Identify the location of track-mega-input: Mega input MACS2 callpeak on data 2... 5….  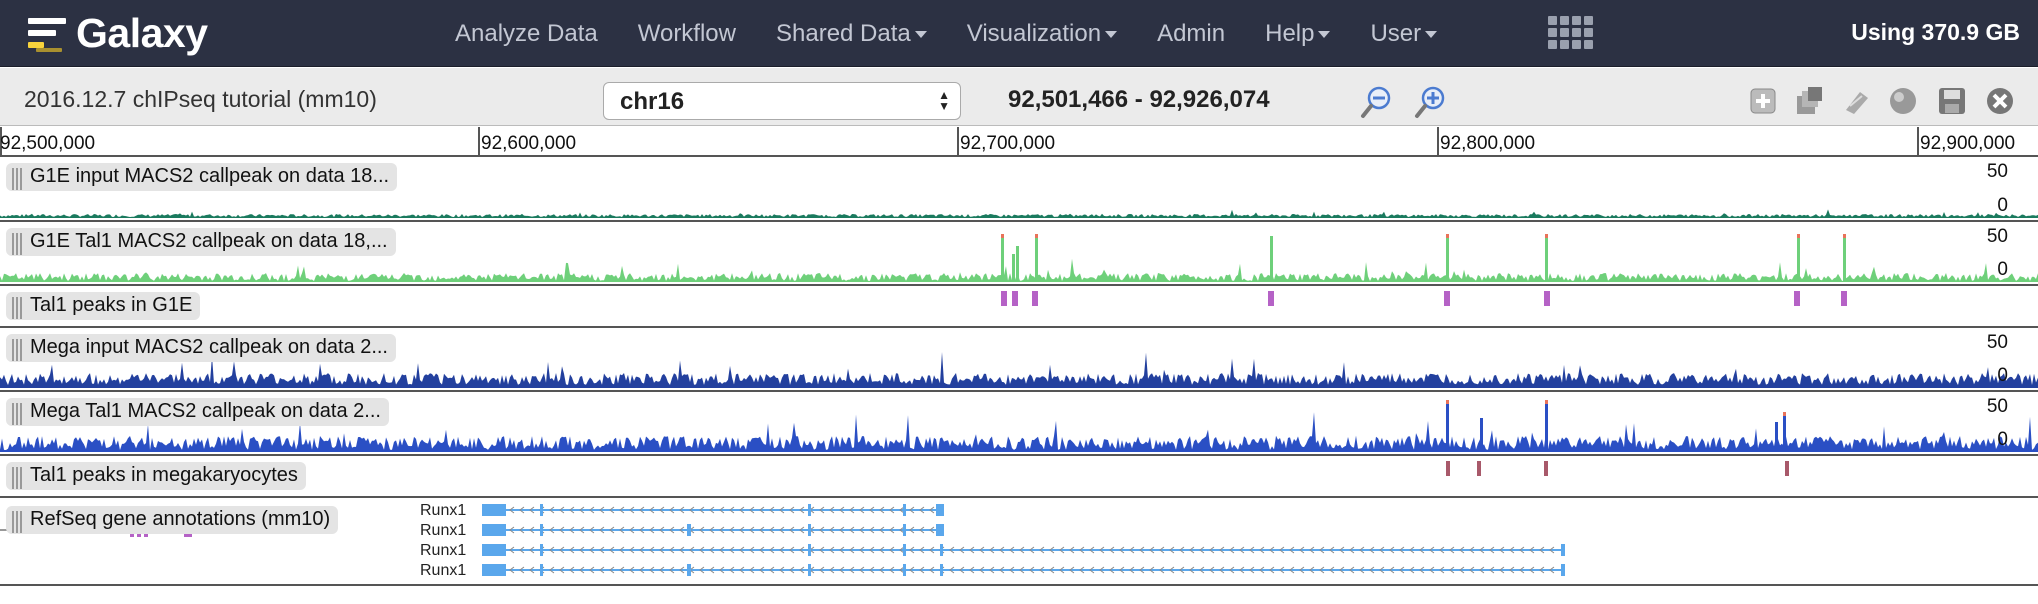
(1019, 361).